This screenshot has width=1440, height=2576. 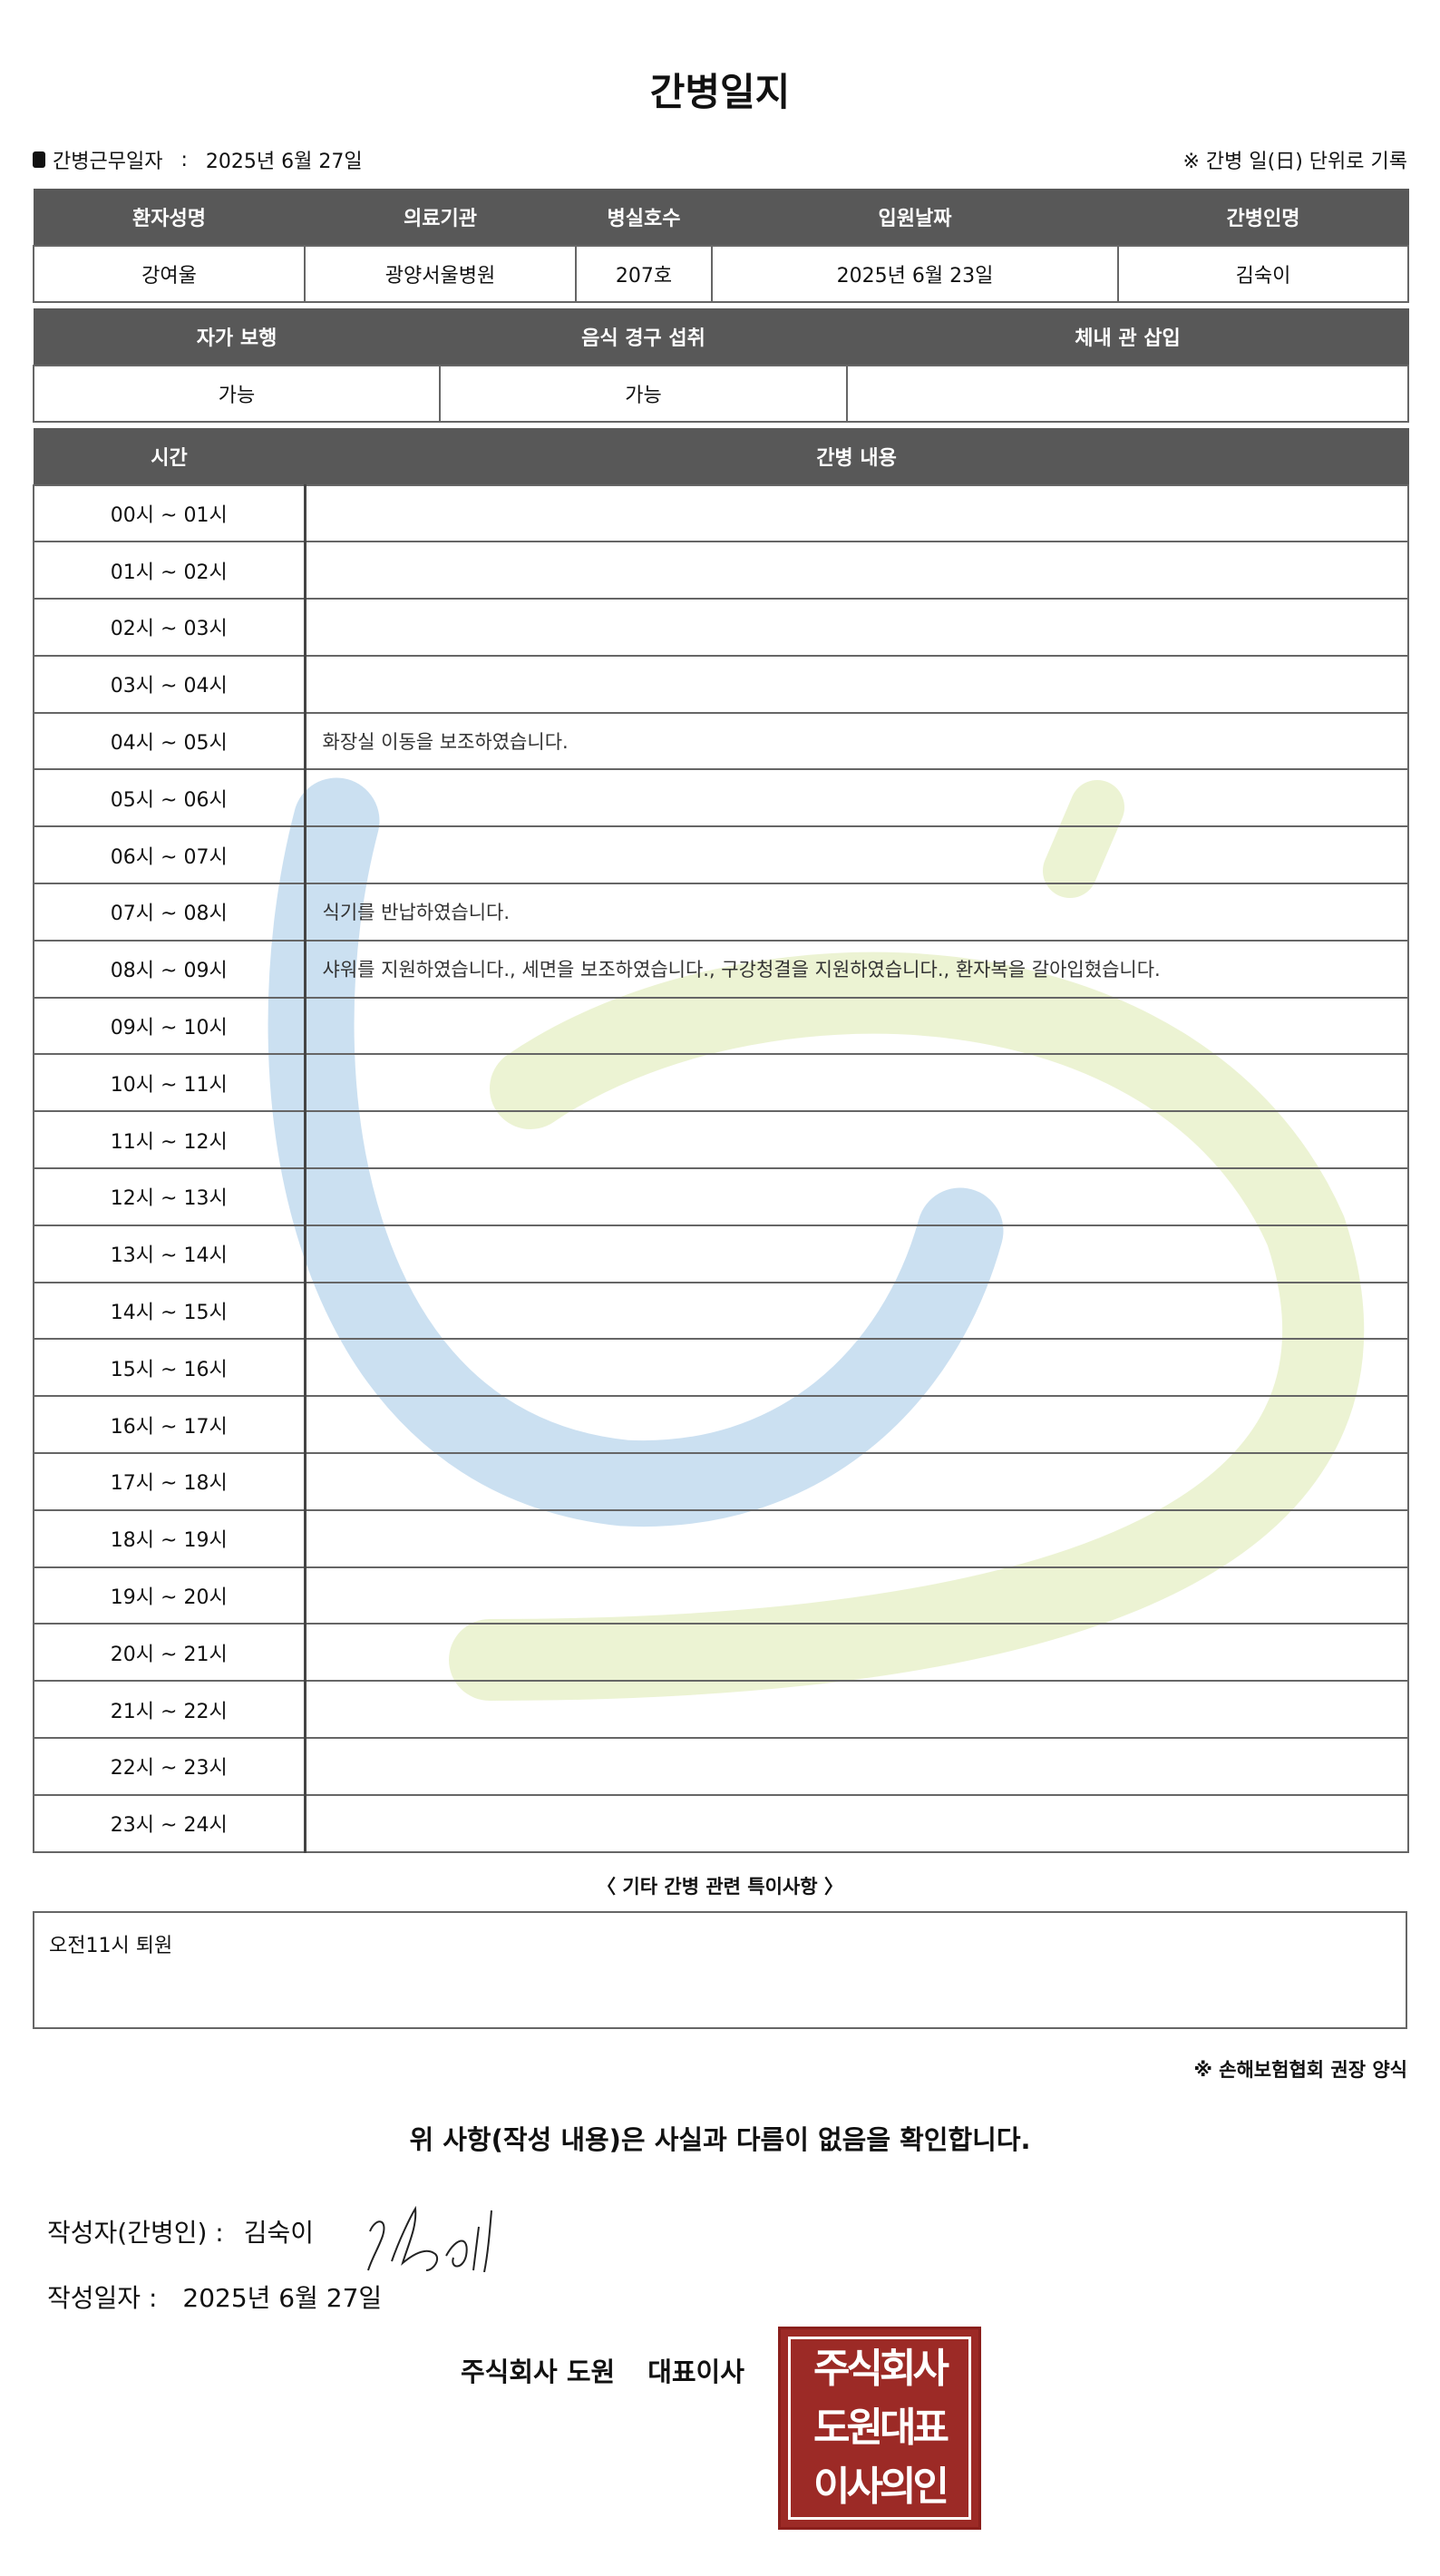 What do you see at coordinates (169, 1538) in the screenshot?
I see `care-log-time: 18시 ~ 19시` at bounding box center [169, 1538].